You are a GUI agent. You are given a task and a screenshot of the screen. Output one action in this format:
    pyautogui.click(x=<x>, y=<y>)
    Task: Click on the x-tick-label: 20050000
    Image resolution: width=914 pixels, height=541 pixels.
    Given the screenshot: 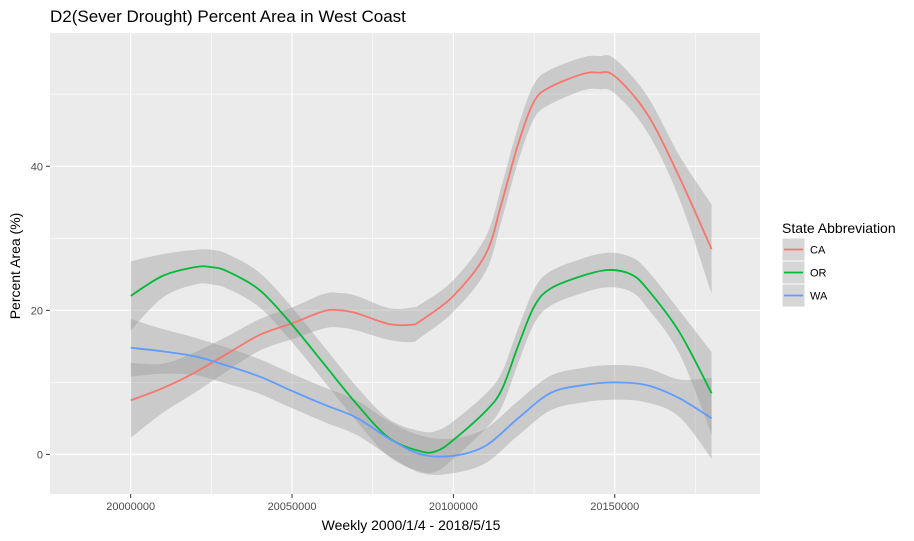 What is the action you would take?
    pyautogui.click(x=292, y=507)
    